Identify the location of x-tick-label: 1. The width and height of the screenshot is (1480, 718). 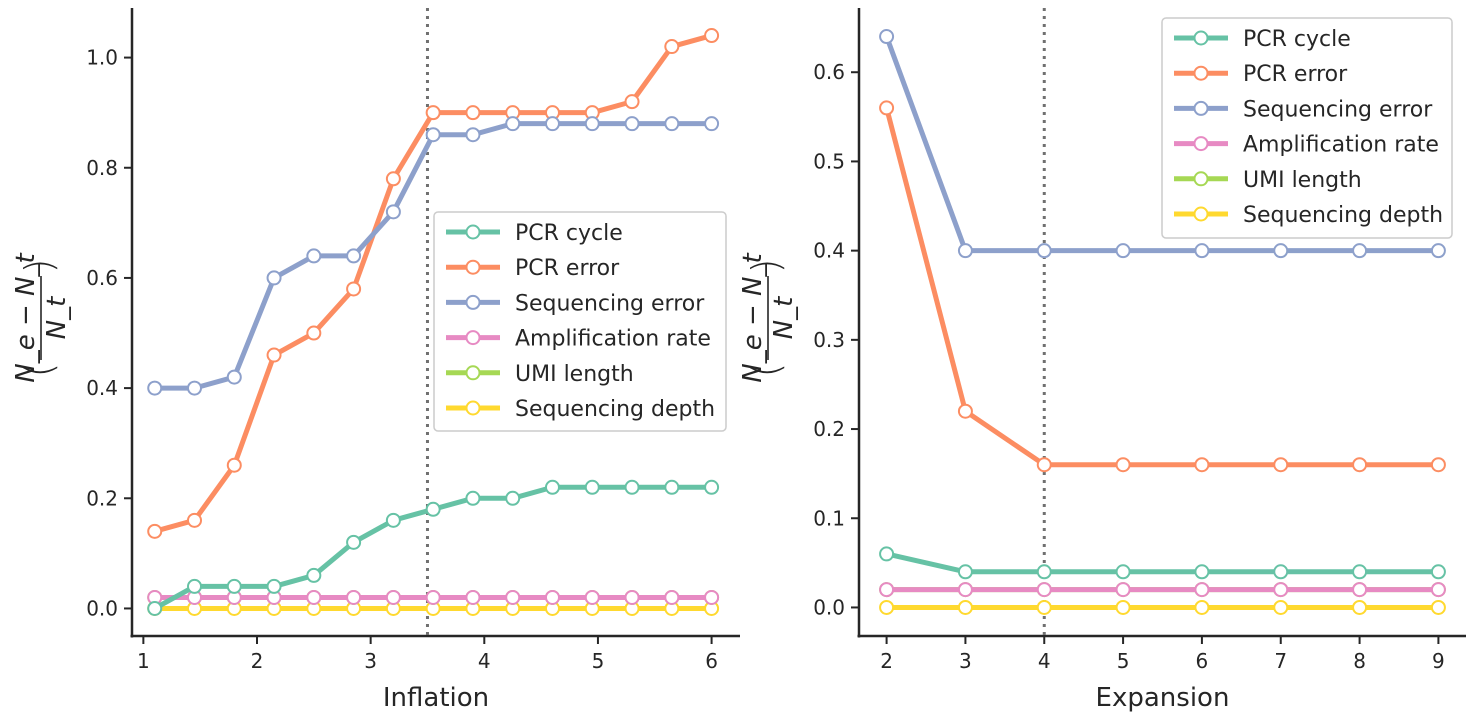
(143, 661).